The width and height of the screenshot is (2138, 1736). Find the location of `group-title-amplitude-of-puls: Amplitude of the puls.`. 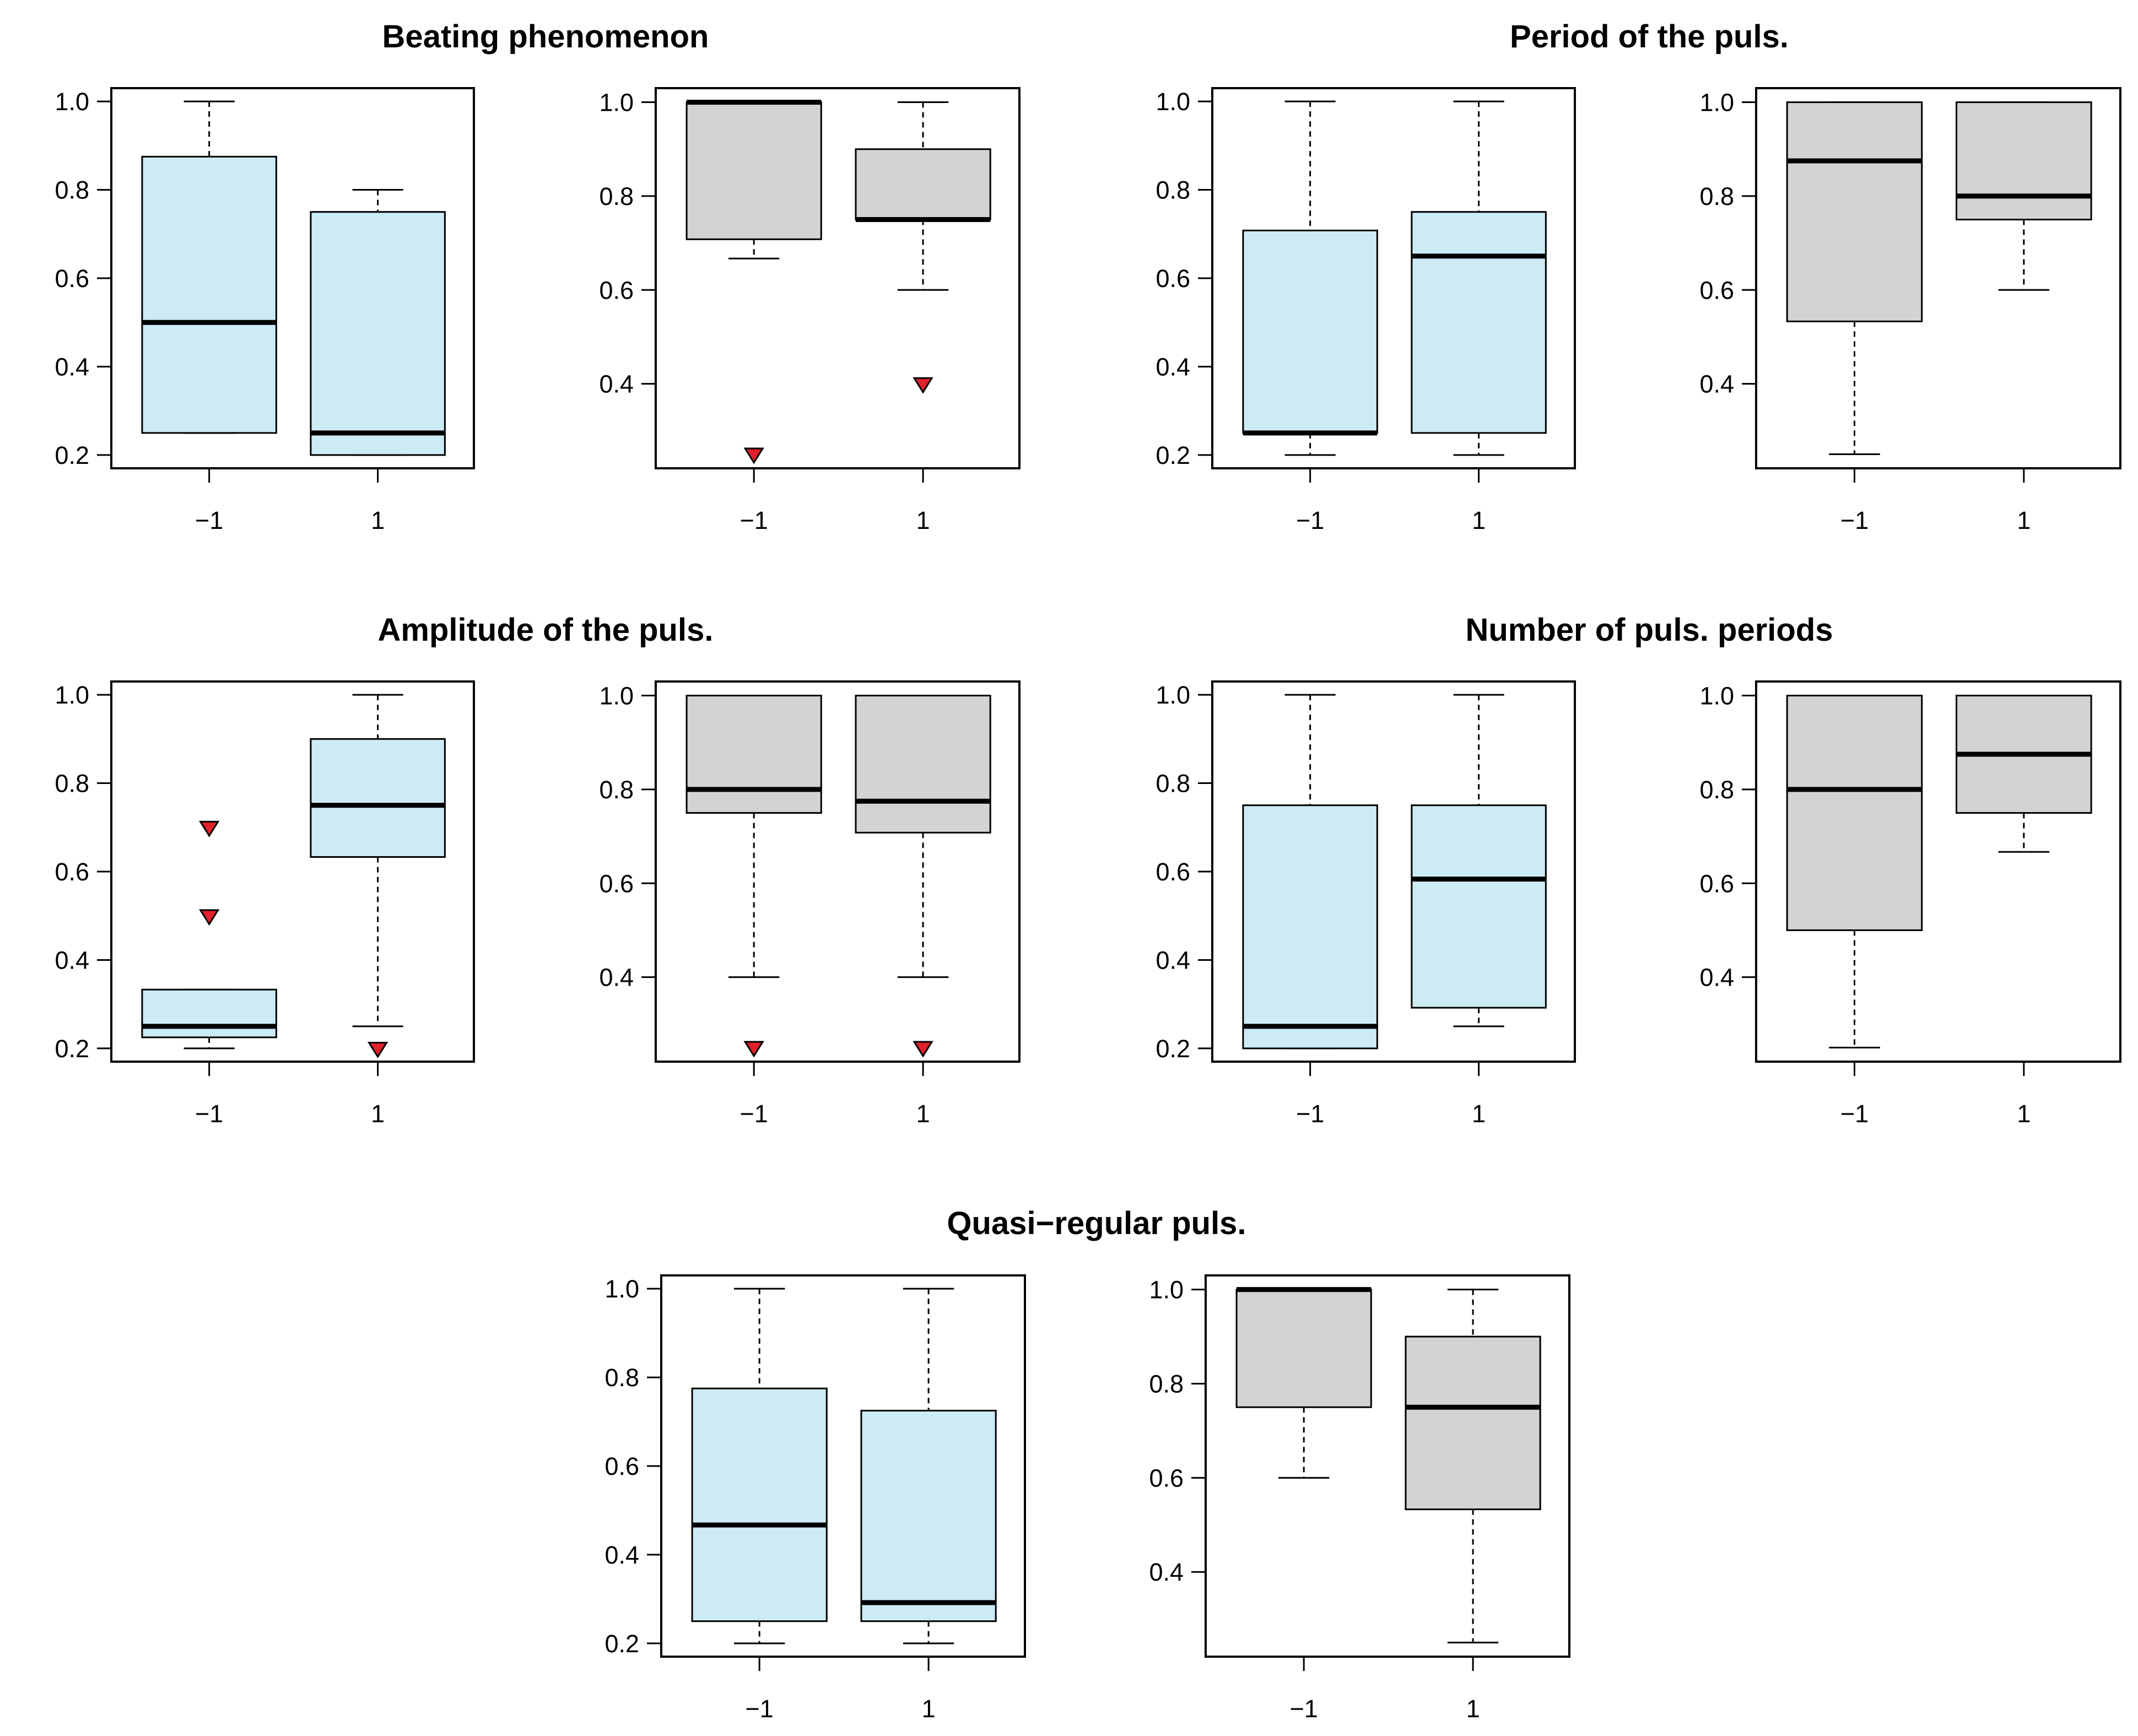

group-title-amplitude-of-puls: Amplitude of the puls. is located at coordinates (546, 630).